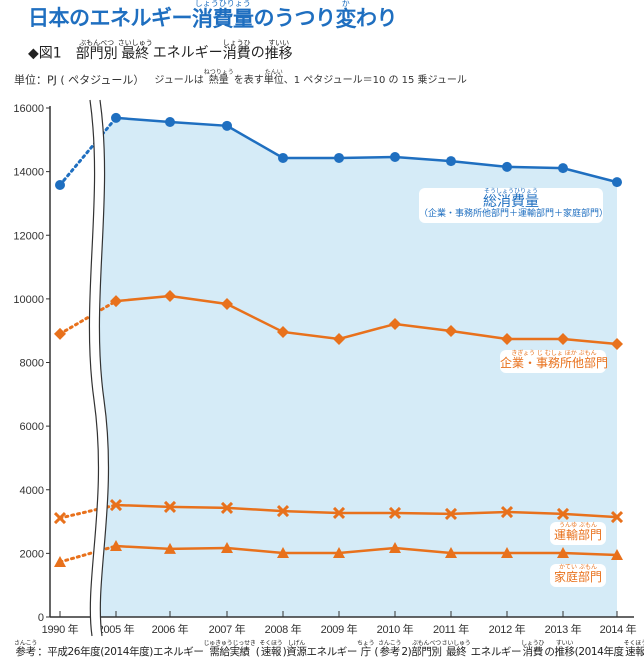  I want to click on text-segment: 2), so click(406, 652).